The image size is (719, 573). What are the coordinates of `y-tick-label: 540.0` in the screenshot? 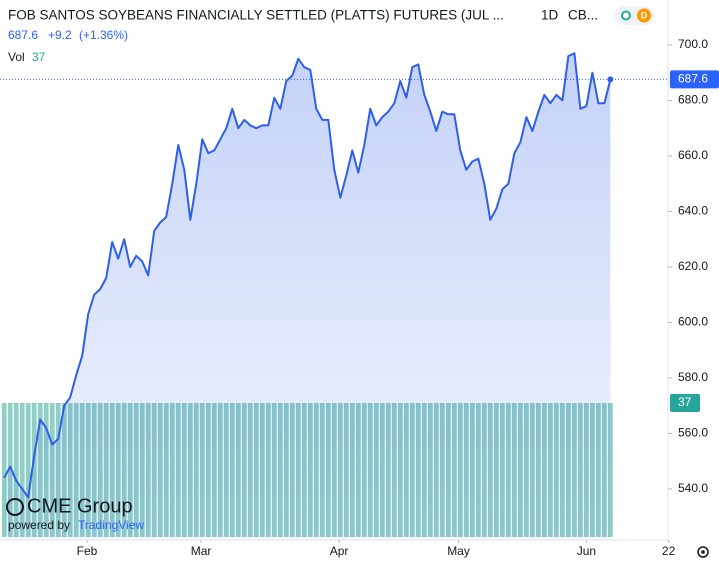 It's located at (693, 488).